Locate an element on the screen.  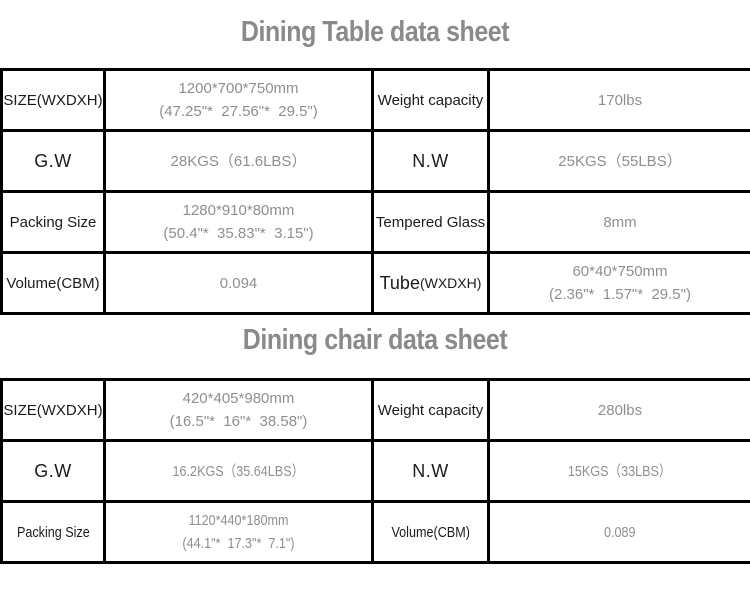
gross-weight-label: G.W is located at coordinates (53, 161).